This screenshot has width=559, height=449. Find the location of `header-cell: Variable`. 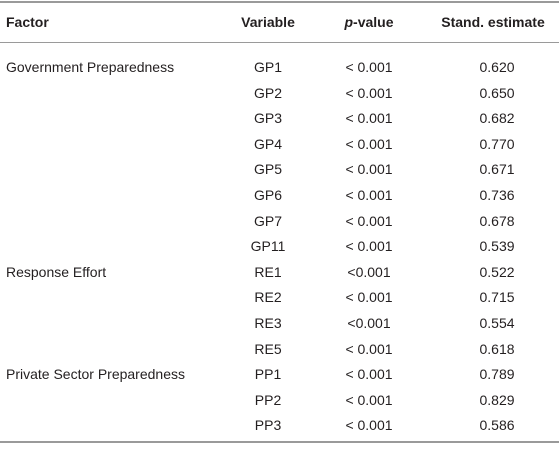

header-cell: Variable is located at coordinates (268, 22).